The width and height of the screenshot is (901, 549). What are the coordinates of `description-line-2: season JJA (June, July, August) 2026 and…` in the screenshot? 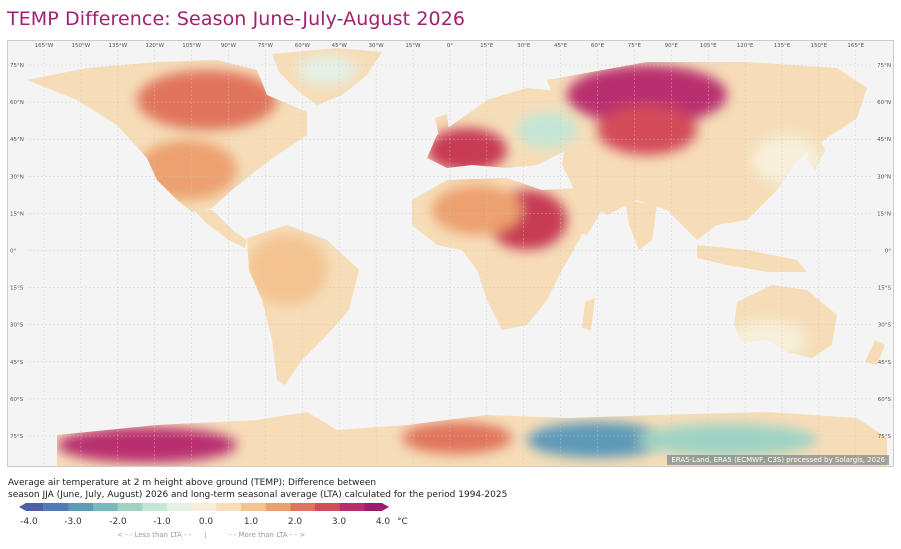 It's located at (258, 495).